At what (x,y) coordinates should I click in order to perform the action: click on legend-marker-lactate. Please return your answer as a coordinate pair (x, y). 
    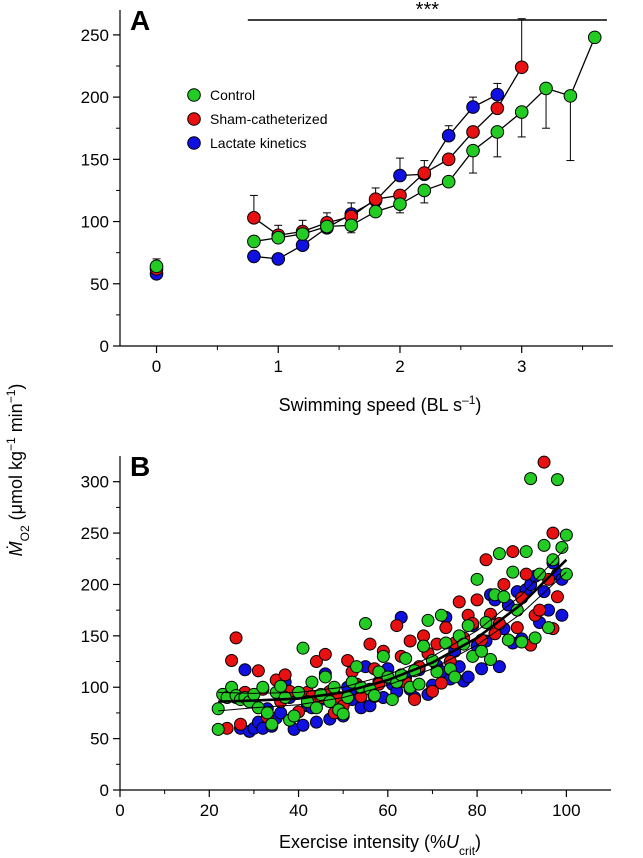
    Looking at the image, I should click on (194, 143).